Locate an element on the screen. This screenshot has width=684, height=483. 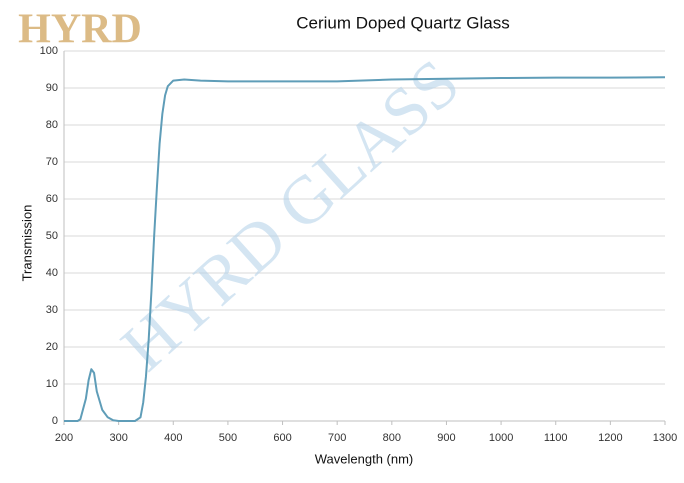
x-tick-label: 800 is located at coordinates (392, 438).